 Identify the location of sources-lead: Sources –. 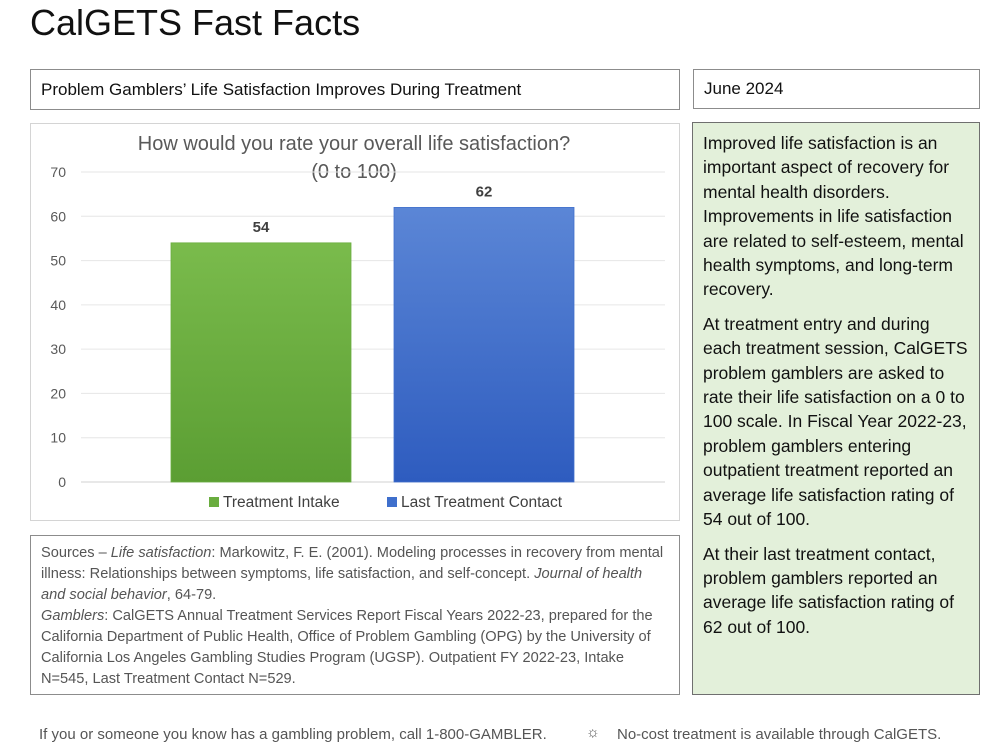
(76, 553).